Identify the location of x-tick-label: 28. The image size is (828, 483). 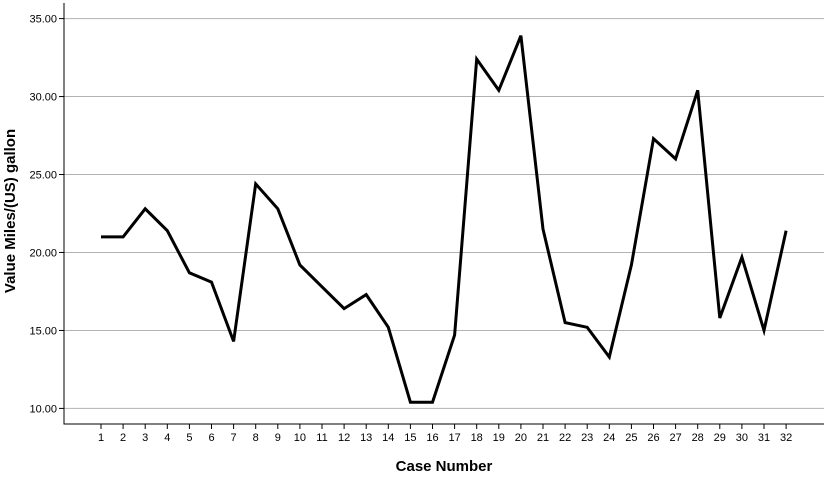
(698, 438).